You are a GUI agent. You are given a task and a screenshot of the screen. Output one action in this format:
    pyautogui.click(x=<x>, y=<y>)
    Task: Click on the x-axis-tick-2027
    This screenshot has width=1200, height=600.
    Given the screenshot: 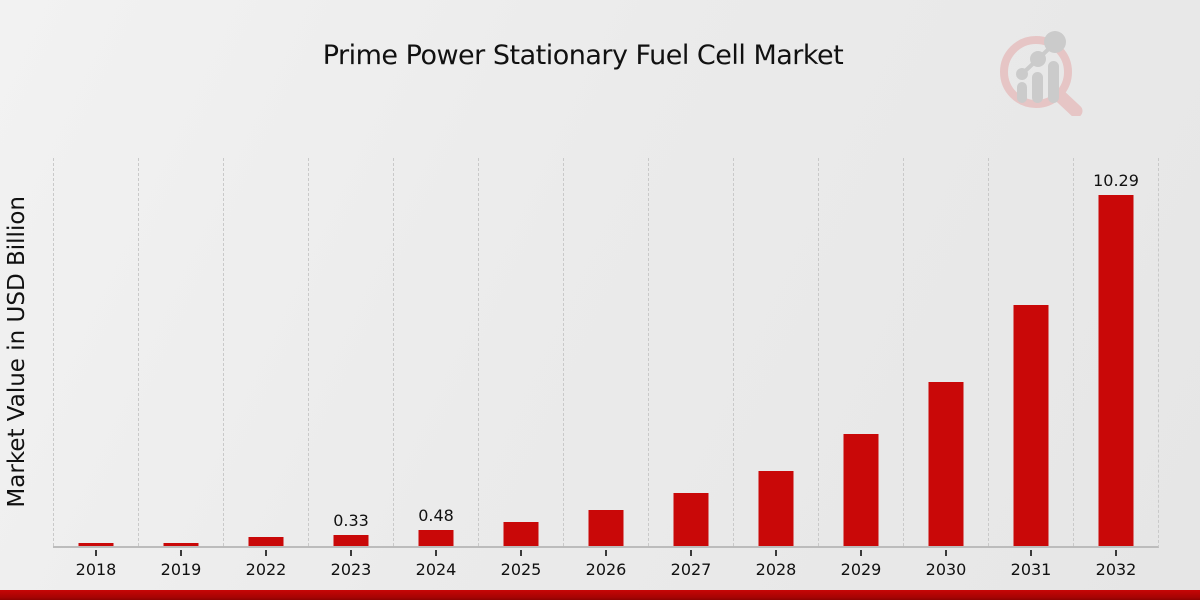 What is the action you would take?
    pyautogui.click(x=691, y=553)
    